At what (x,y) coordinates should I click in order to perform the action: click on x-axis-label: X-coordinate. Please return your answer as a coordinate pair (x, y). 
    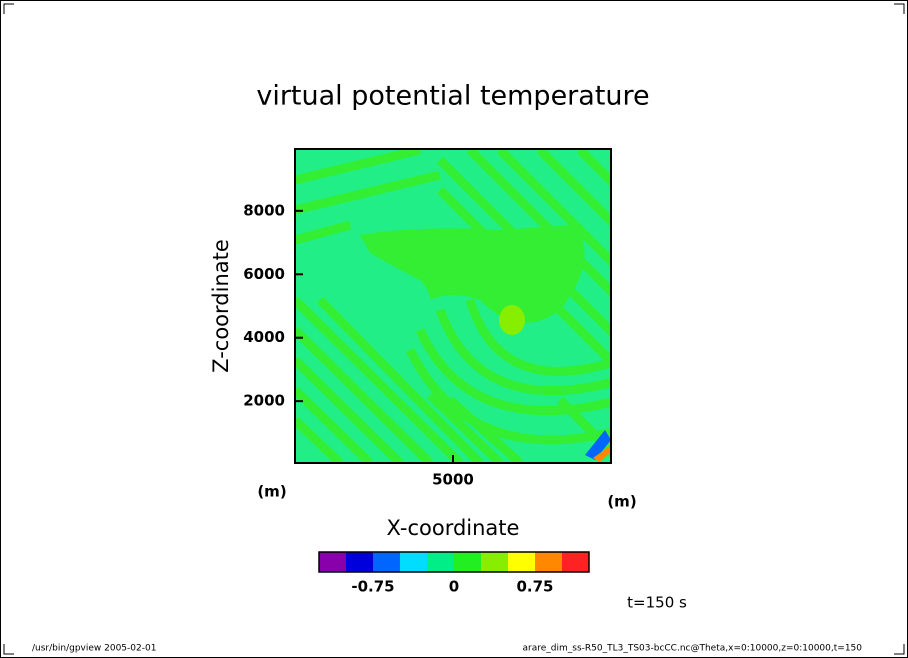
    Looking at the image, I should click on (453, 528).